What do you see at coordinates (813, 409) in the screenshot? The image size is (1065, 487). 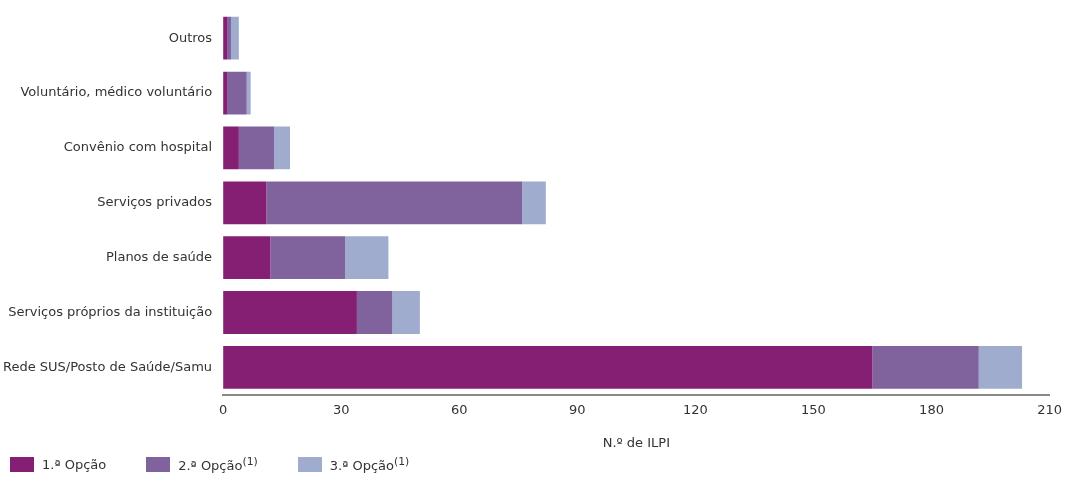 I see `x-tick-label: 150` at bounding box center [813, 409].